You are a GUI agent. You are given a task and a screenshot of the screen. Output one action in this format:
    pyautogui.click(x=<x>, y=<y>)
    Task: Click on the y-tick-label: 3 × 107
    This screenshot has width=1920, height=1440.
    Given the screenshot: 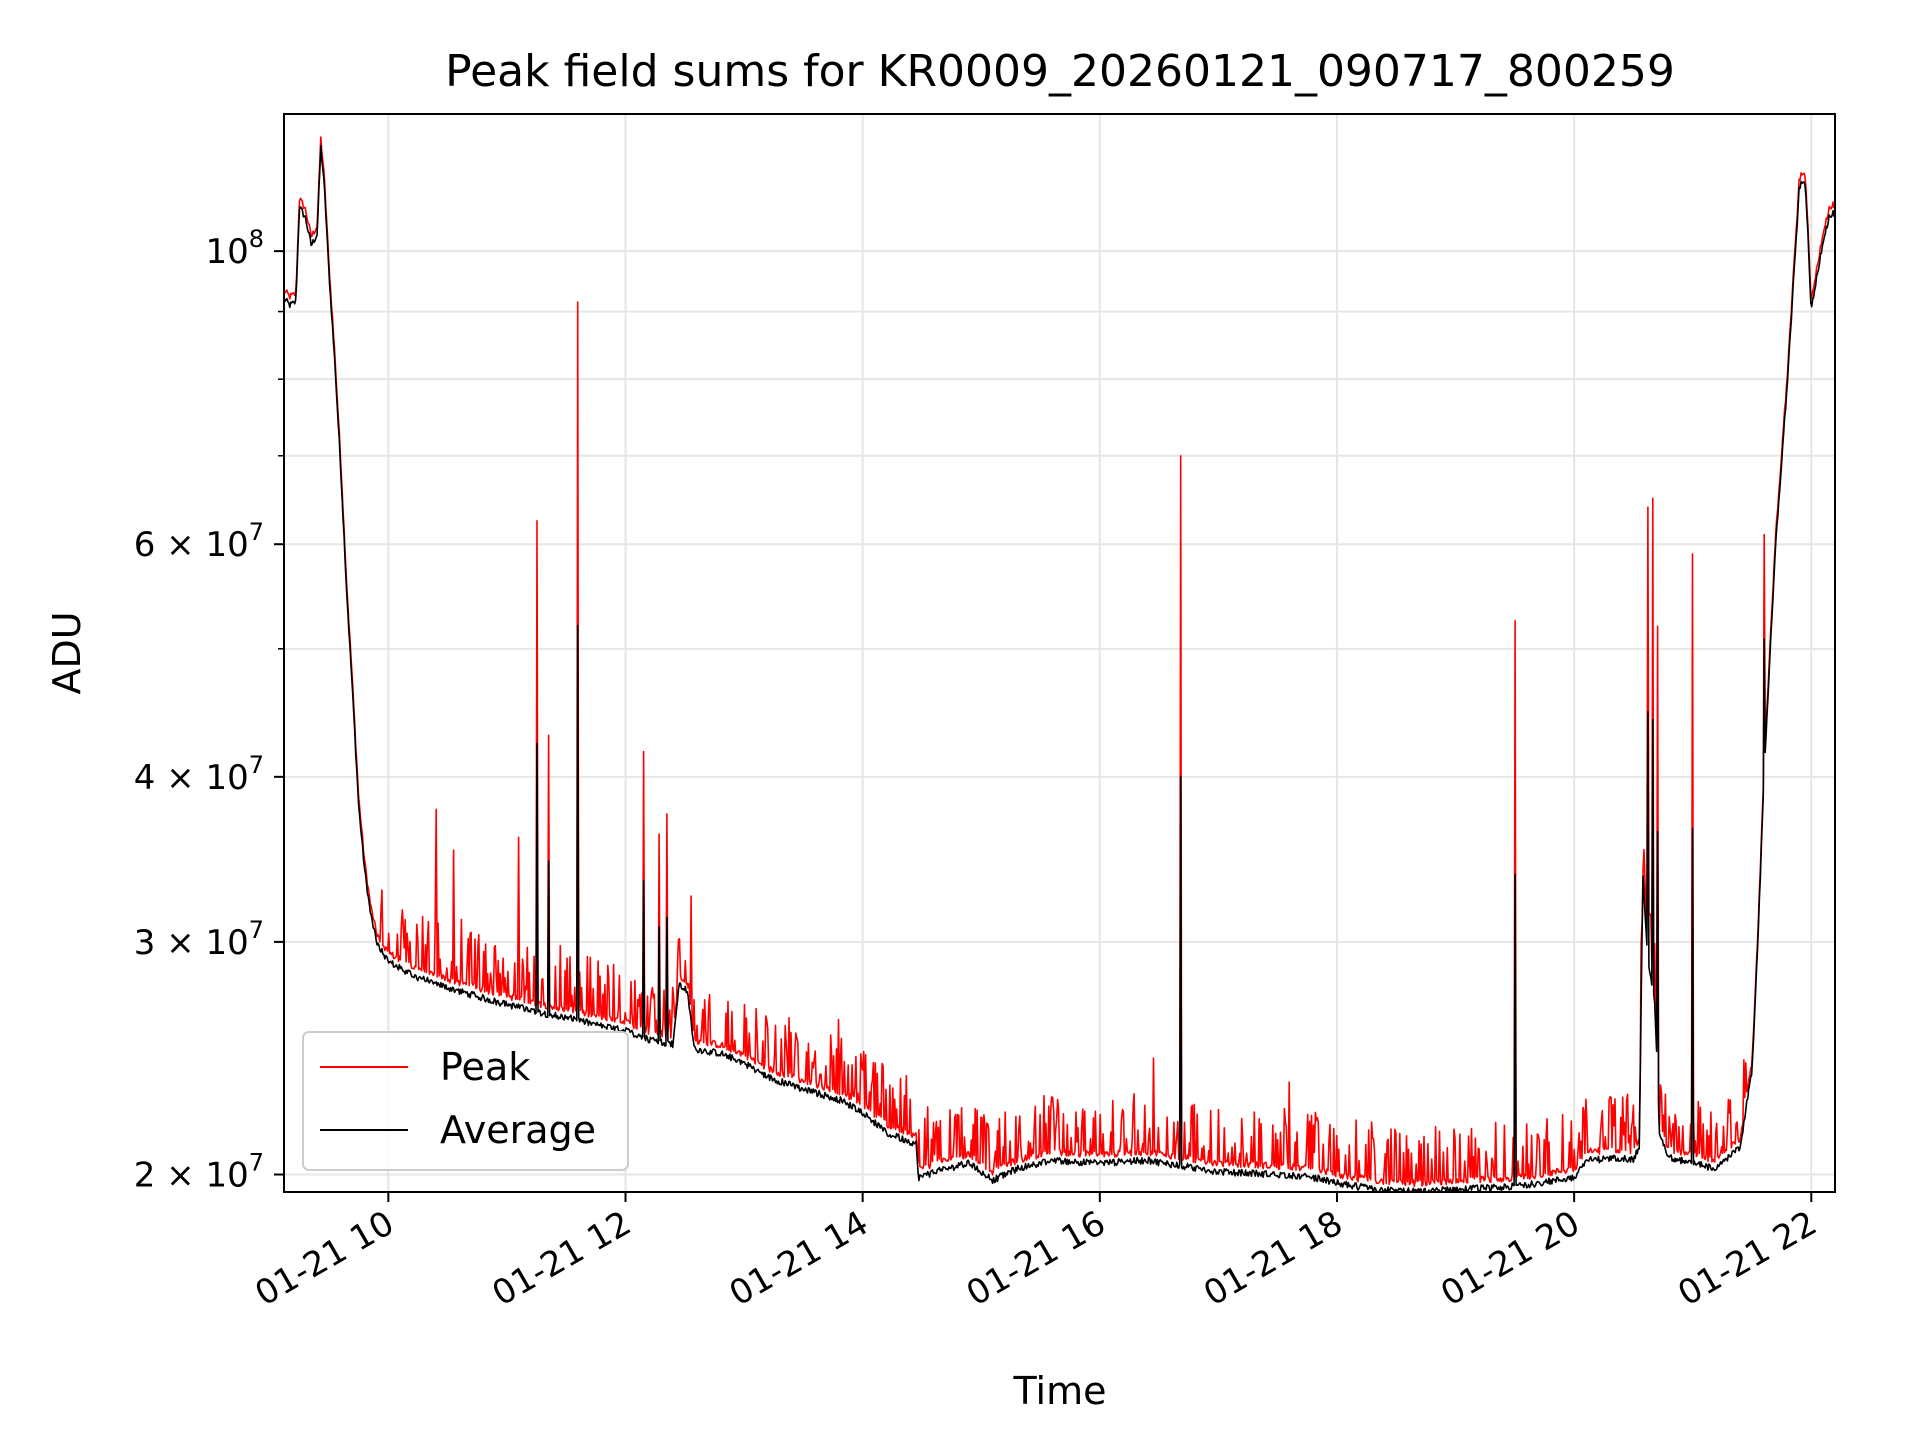 What is the action you would take?
    pyautogui.click(x=199, y=939)
    